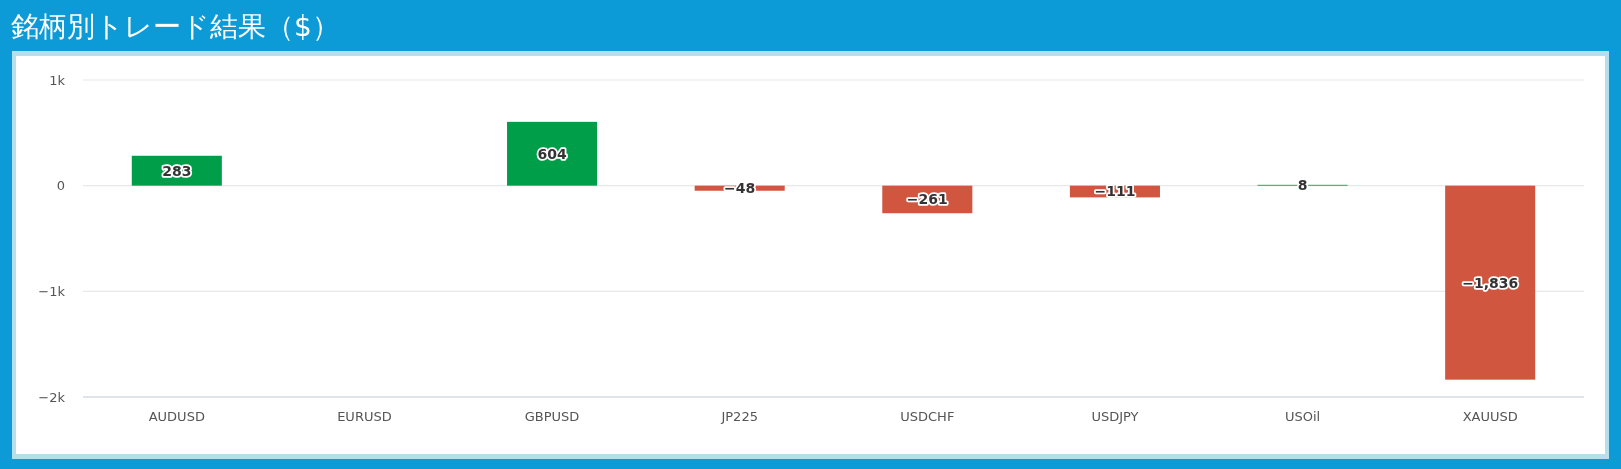 The width and height of the screenshot is (1621, 469). I want to click on x-tick-label: XAUUSD, so click(1490, 416).